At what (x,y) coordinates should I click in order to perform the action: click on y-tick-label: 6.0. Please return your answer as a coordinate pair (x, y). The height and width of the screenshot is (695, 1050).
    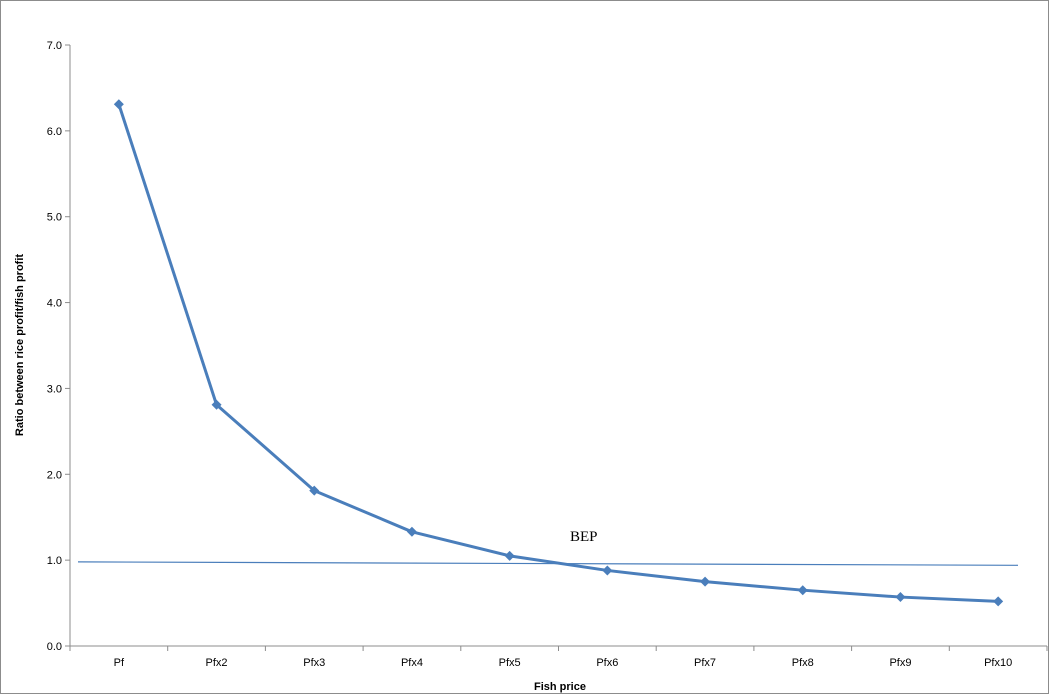
    Looking at the image, I should click on (54, 132).